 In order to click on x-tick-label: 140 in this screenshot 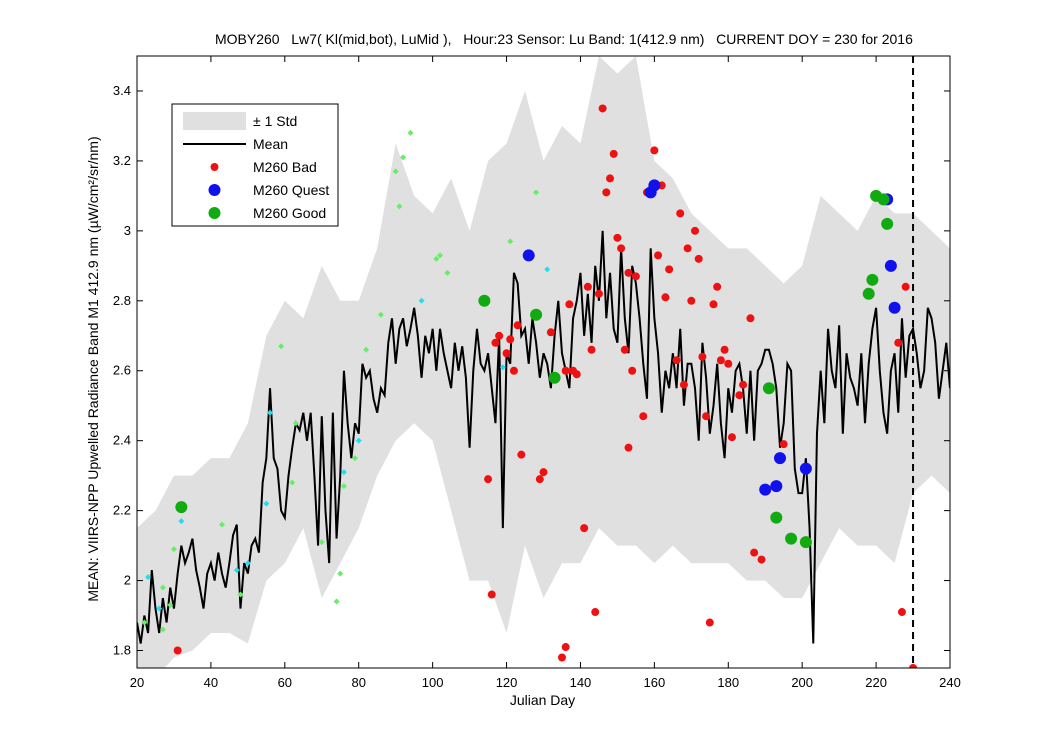, I will do `click(581, 682)`.